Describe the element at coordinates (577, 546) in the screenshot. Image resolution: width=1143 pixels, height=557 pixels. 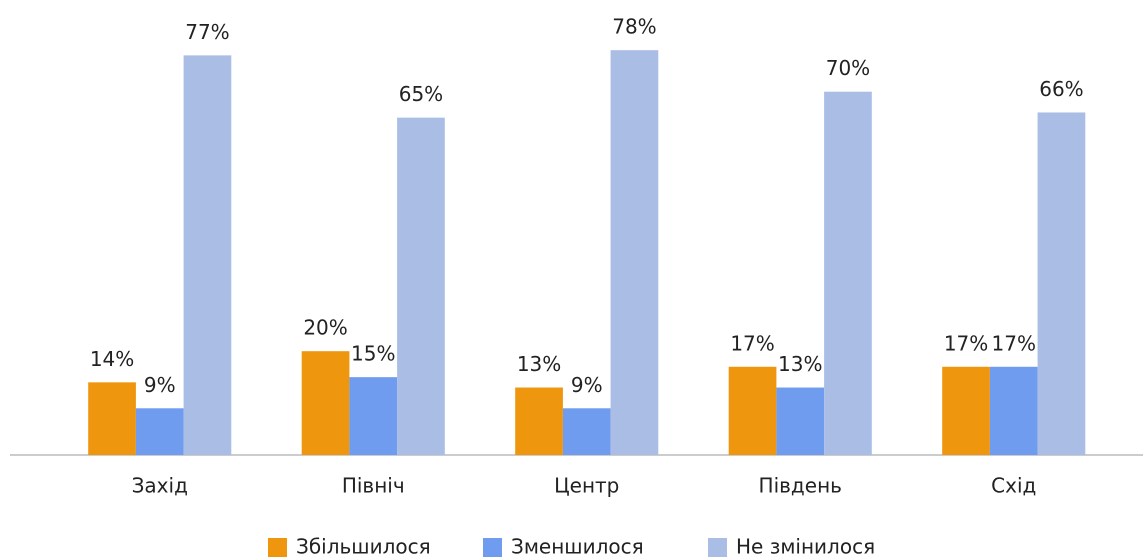
I see `legend-label: Зменшилося` at that location.